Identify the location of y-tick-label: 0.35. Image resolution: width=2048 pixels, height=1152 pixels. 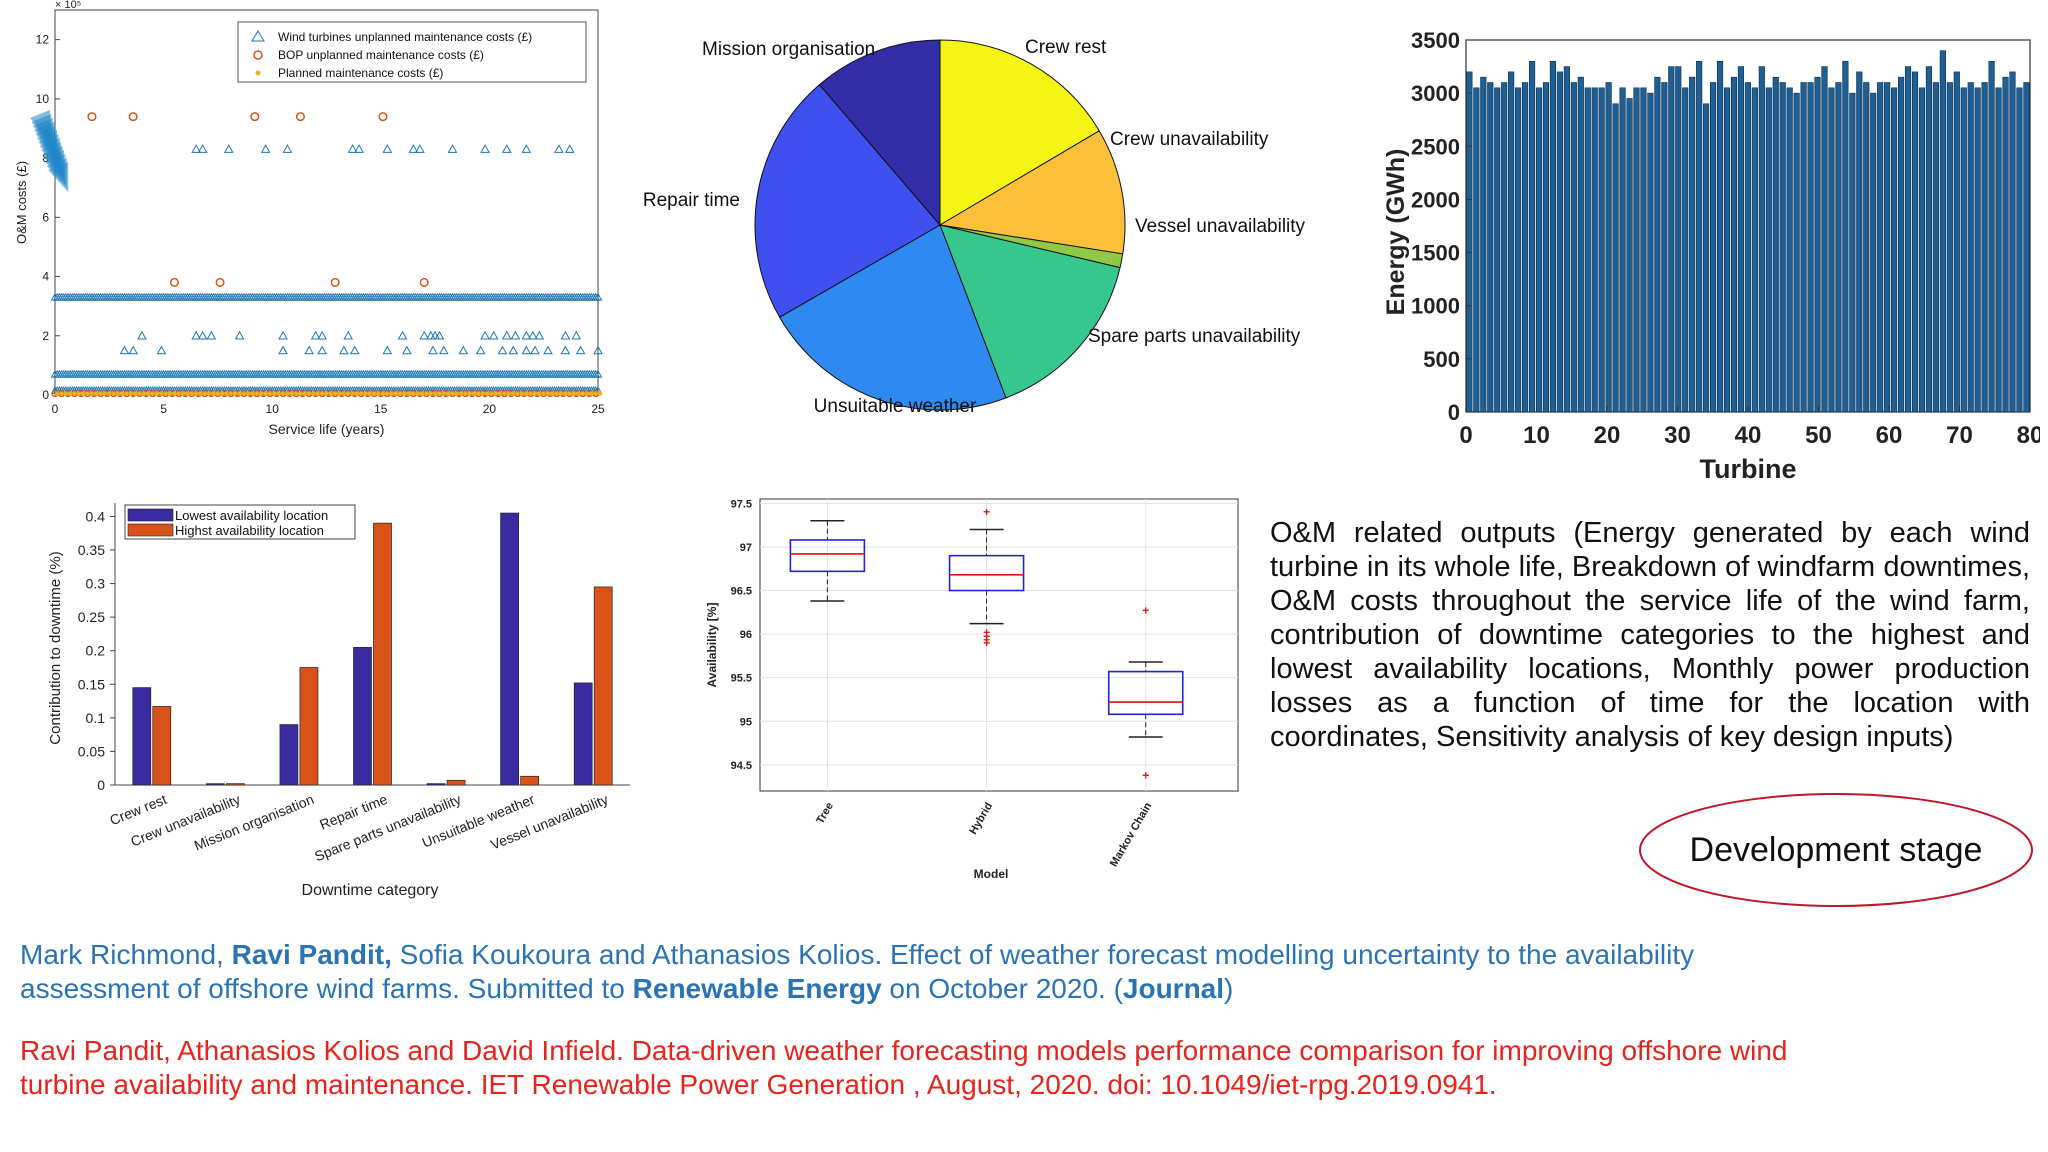
(91, 550).